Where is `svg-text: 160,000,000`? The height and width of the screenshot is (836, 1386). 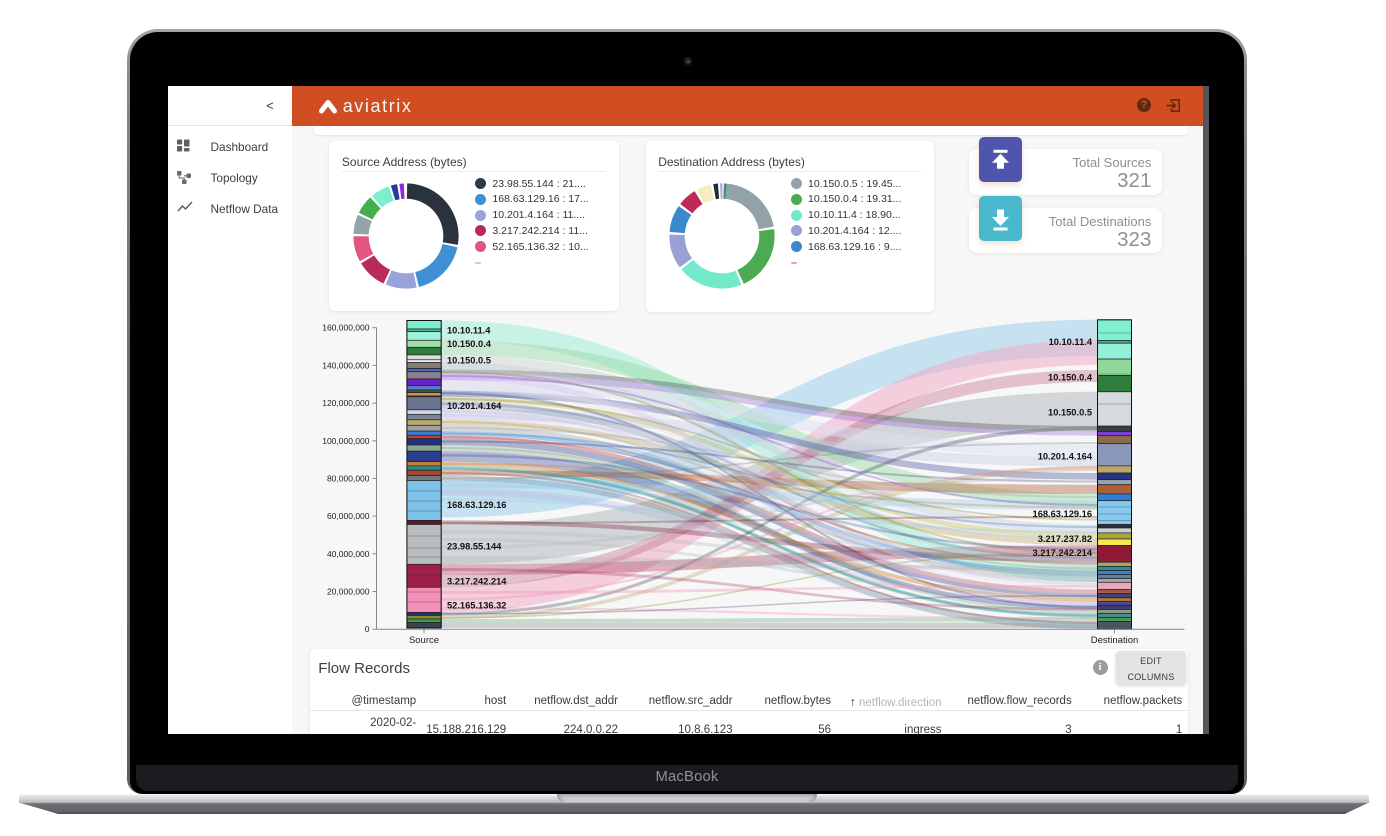 svg-text: 160,000,000 is located at coordinates (346, 327).